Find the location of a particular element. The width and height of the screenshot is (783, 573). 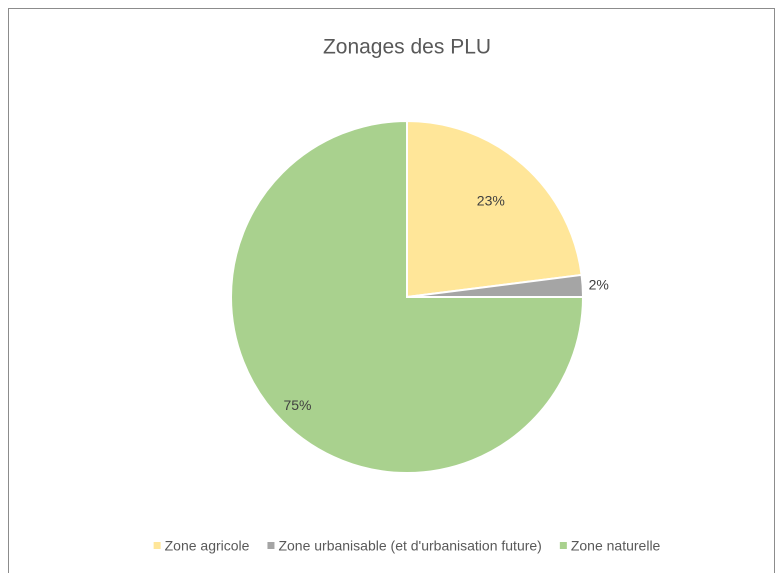

data-label: 75% is located at coordinates (297, 405).